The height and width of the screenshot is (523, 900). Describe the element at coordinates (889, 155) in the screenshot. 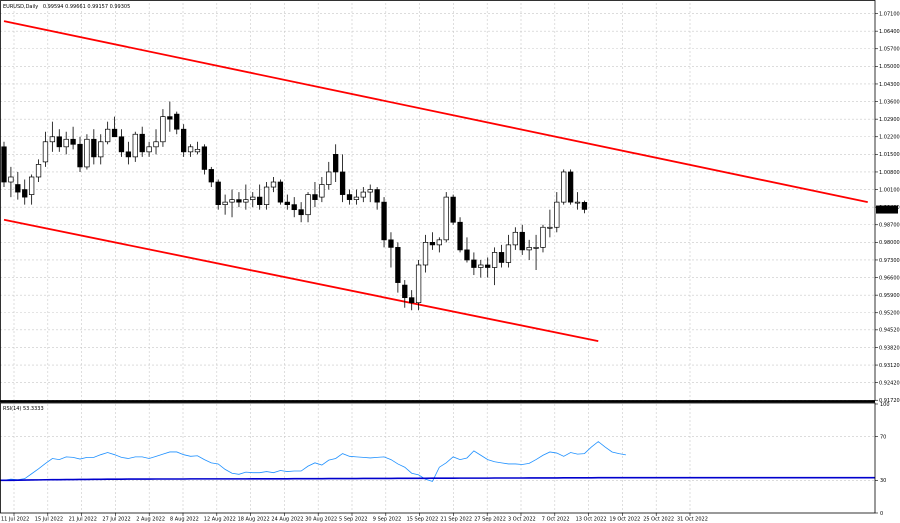

I see `price-tick-label: 1.01500` at that location.